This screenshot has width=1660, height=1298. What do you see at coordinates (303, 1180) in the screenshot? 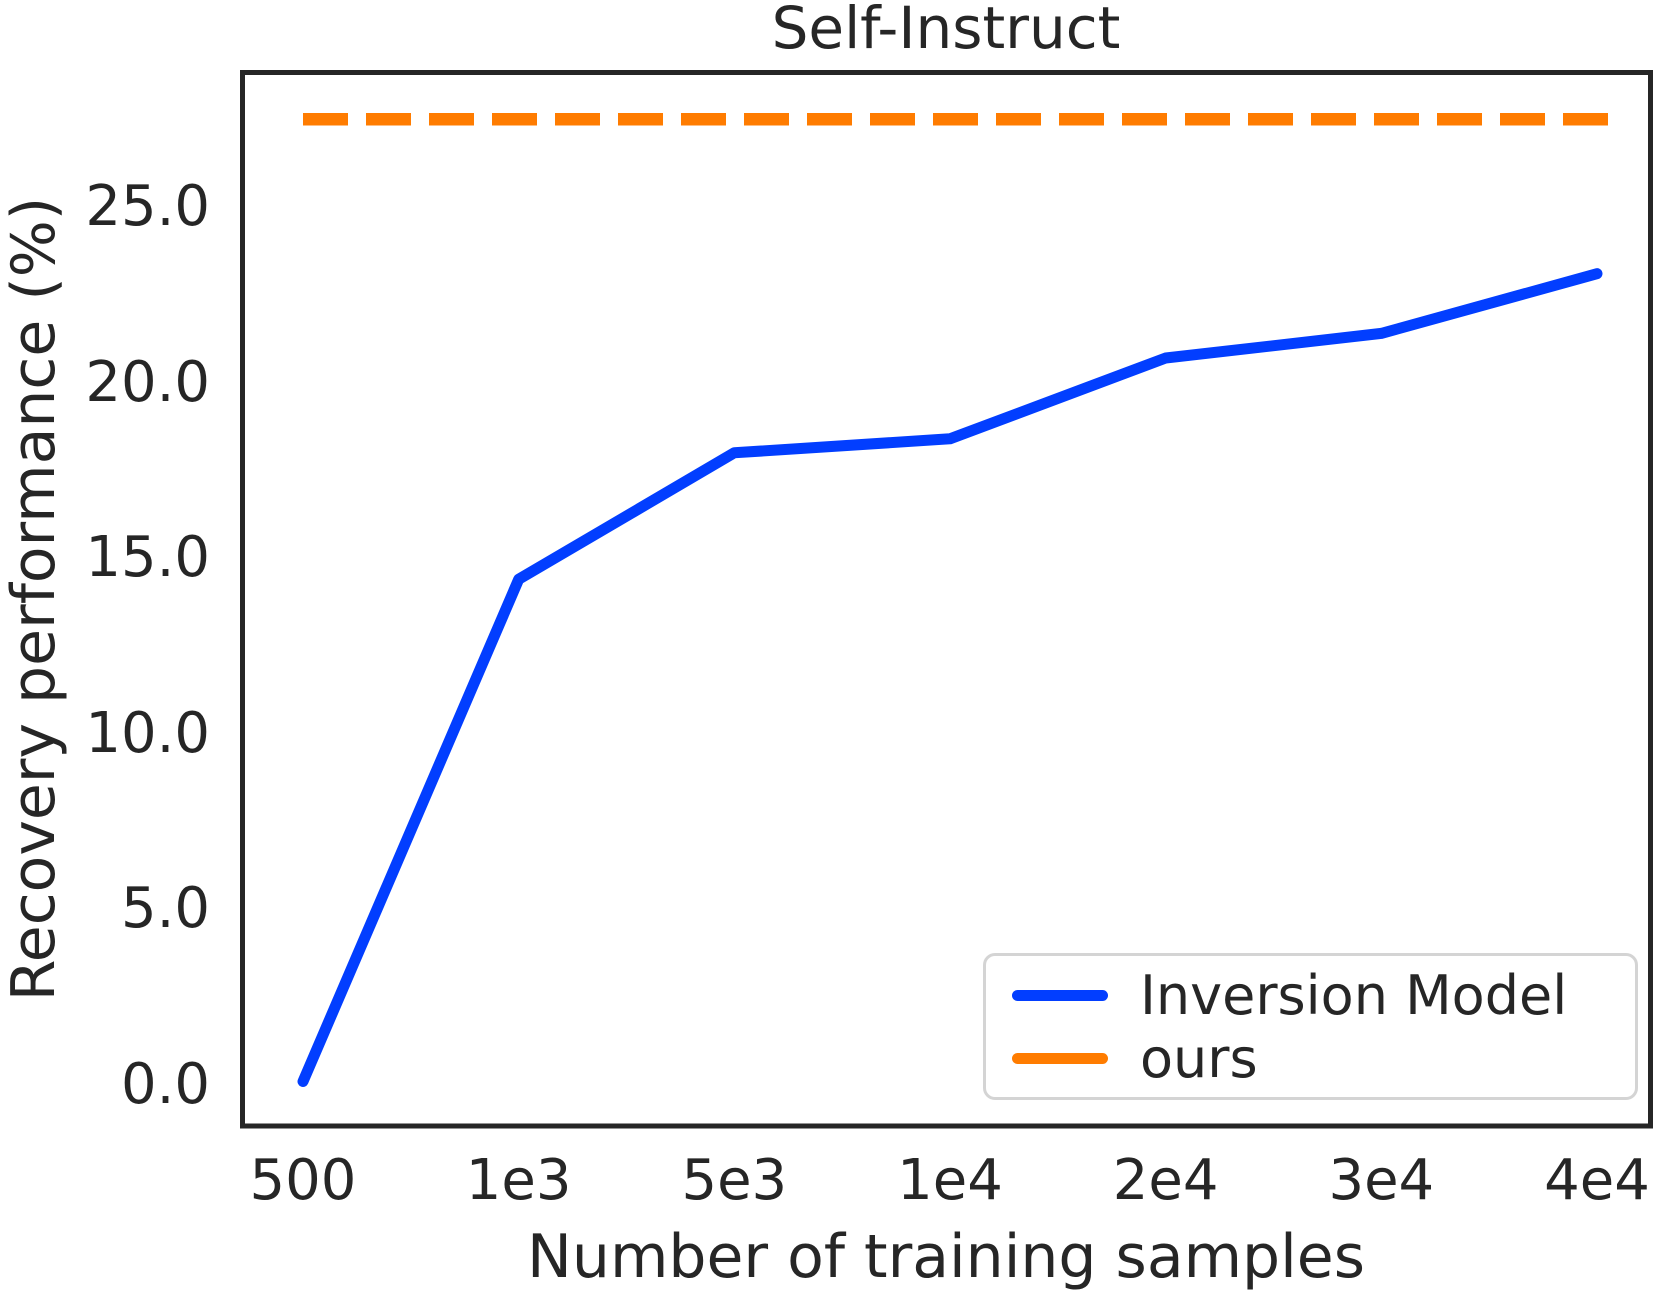
I see `x-tick-label: 500` at bounding box center [303, 1180].